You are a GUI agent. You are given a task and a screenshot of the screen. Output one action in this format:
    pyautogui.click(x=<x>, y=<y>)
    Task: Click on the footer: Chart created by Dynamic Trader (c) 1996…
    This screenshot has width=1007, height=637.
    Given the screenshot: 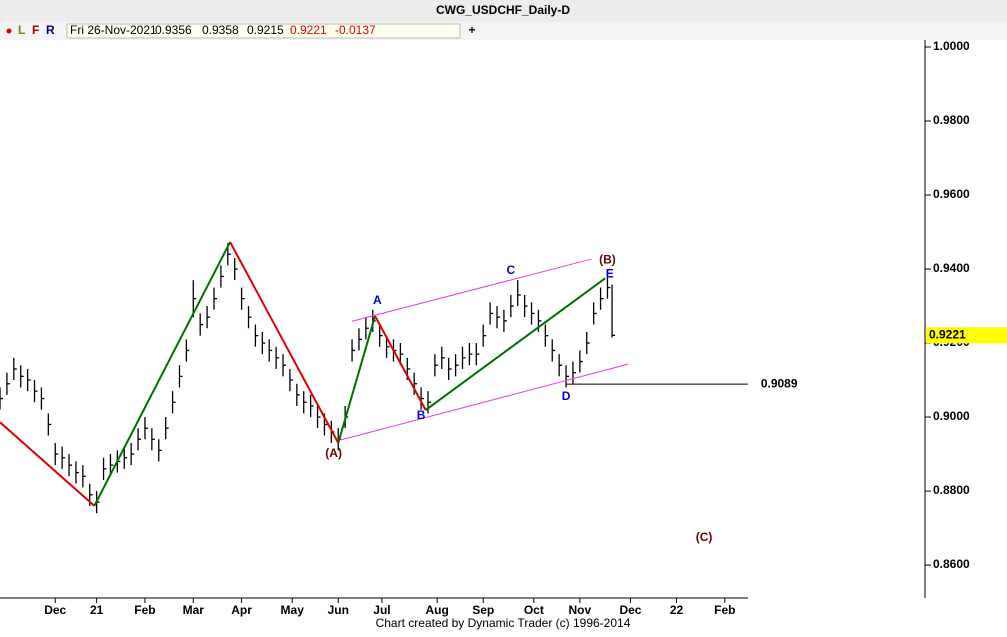 What is the action you would take?
    pyautogui.click(x=503, y=623)
    